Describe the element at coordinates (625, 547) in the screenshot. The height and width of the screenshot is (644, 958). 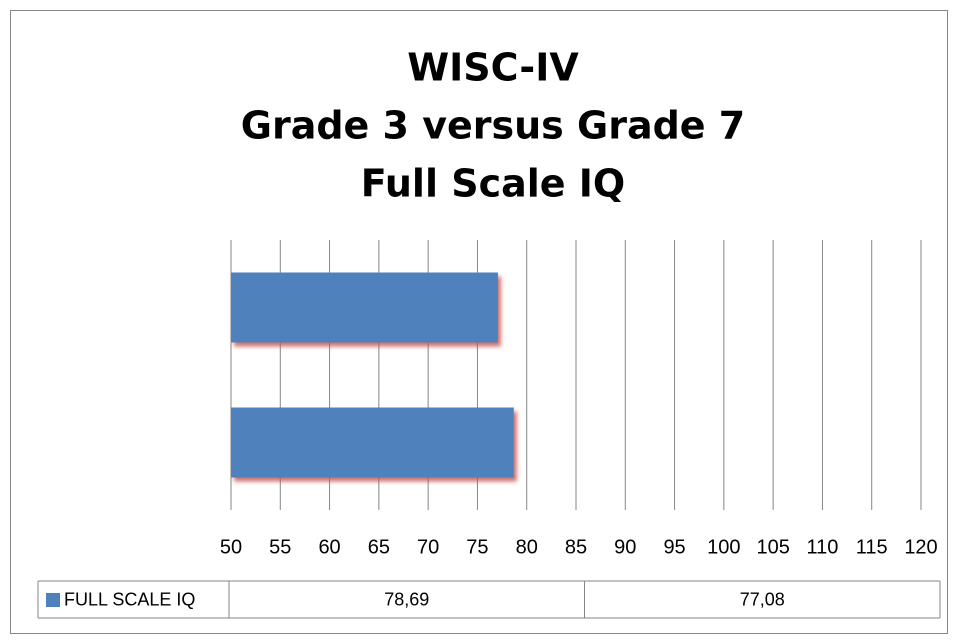
I see `x-tick-label: 90` at that location.